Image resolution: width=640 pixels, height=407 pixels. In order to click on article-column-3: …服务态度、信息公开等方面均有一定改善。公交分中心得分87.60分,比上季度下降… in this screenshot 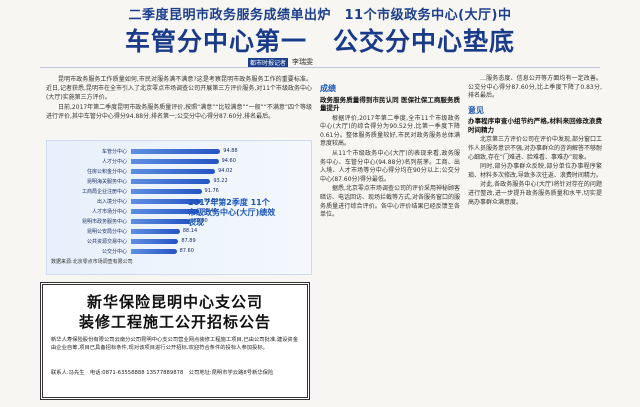, I will do `click(535, 141)`.